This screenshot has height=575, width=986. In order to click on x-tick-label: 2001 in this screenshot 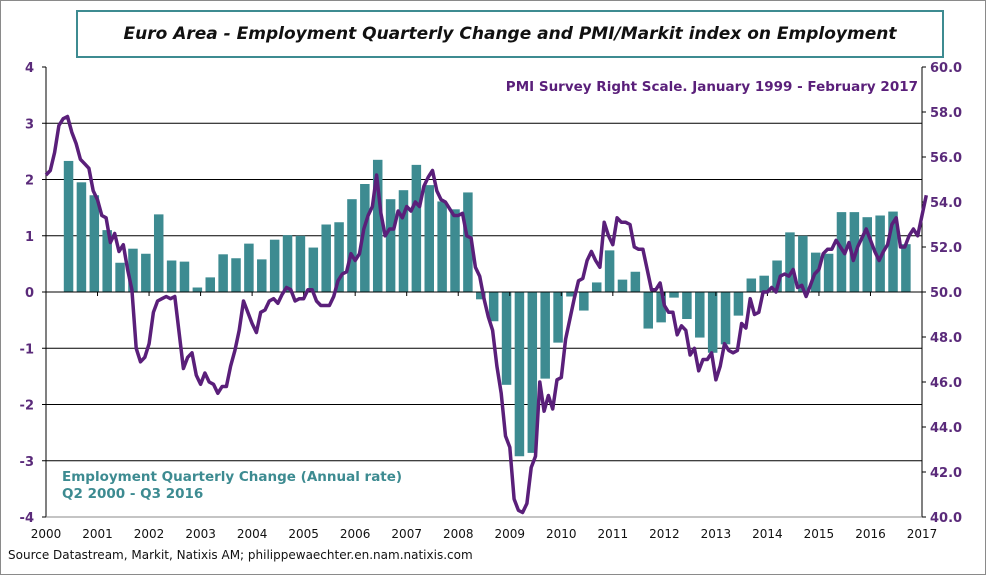, I will do `click(97, 534)`.